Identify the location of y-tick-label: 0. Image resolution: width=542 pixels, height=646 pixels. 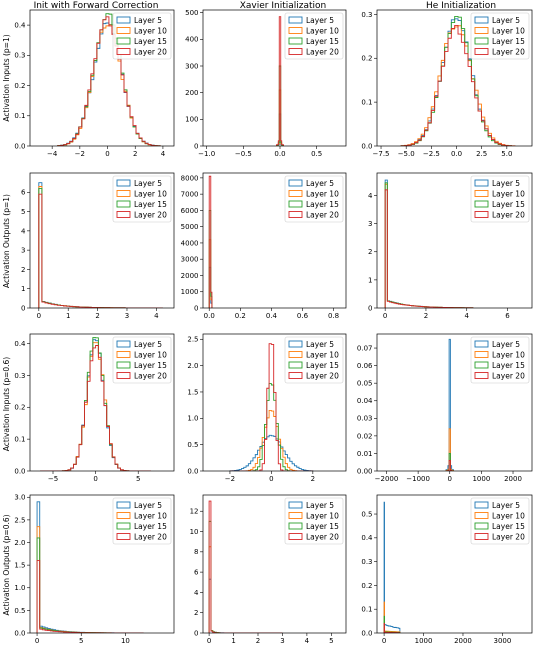
(23, 308).